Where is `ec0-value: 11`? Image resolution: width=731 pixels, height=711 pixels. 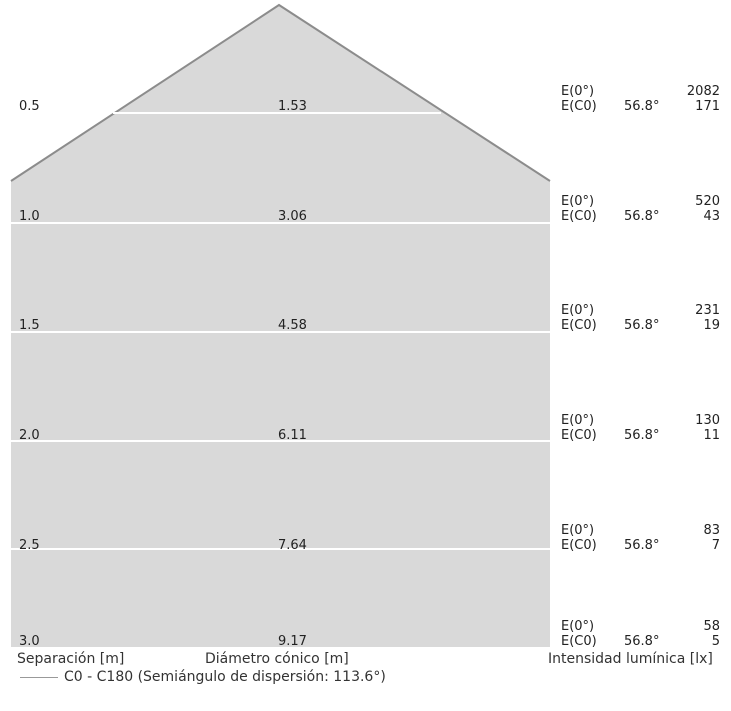
ec0-value: 11 is located at coordinates (711, 435).